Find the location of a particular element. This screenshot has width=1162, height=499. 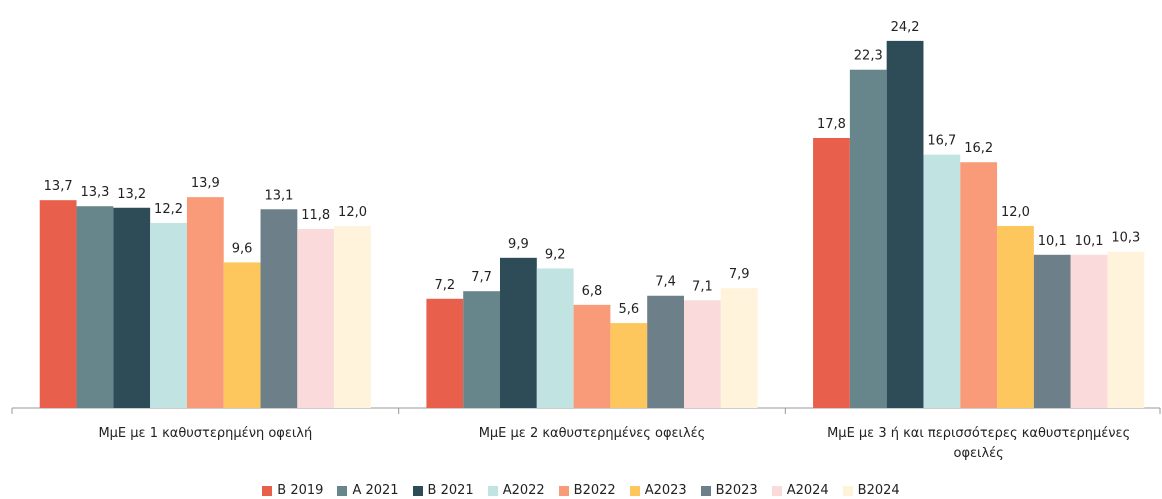

legend-item: Β2023 is located at coordinates (729, 490).